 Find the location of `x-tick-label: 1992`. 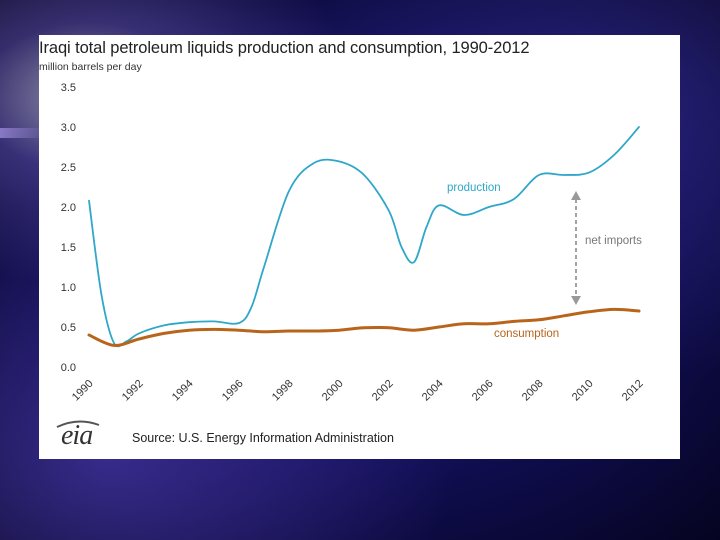

x-tick-label: 1992 is located at coordinates (133, 391).